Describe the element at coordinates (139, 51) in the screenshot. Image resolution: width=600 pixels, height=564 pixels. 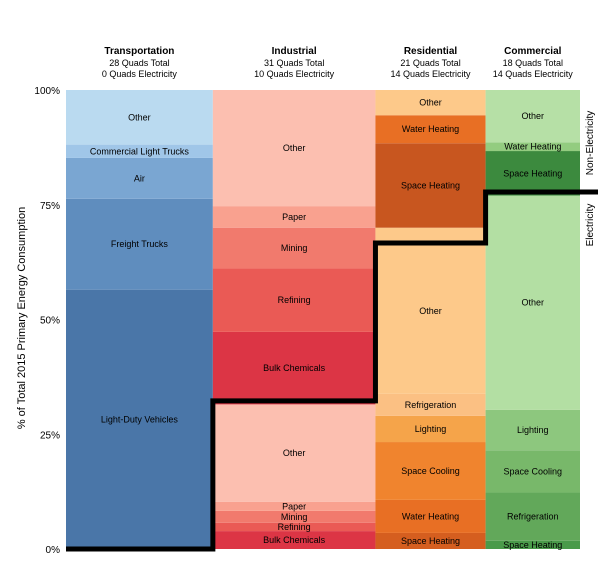
I see `column-header-name: Transportation` at that location.